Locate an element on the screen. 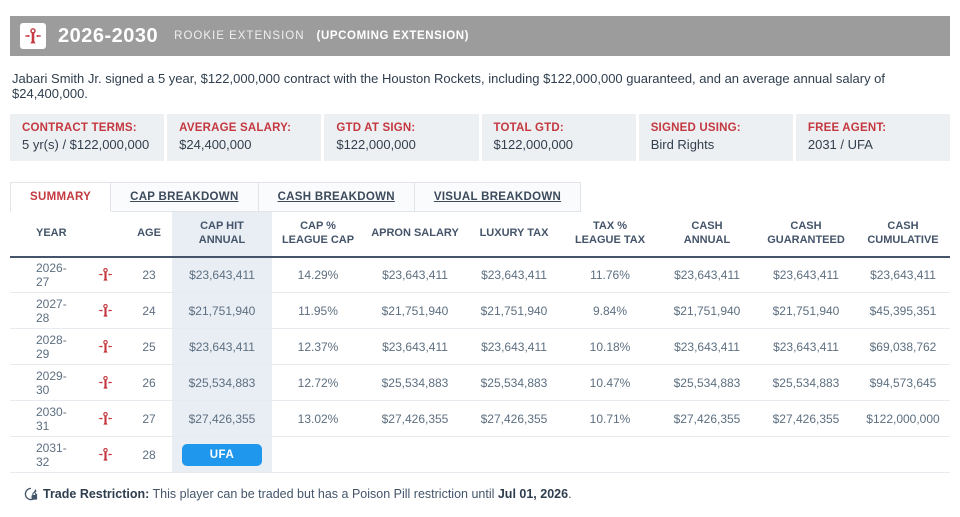 This screenshot has width=960, height=517. year-cell: 2026-27 is located at coordinates (47, 274).